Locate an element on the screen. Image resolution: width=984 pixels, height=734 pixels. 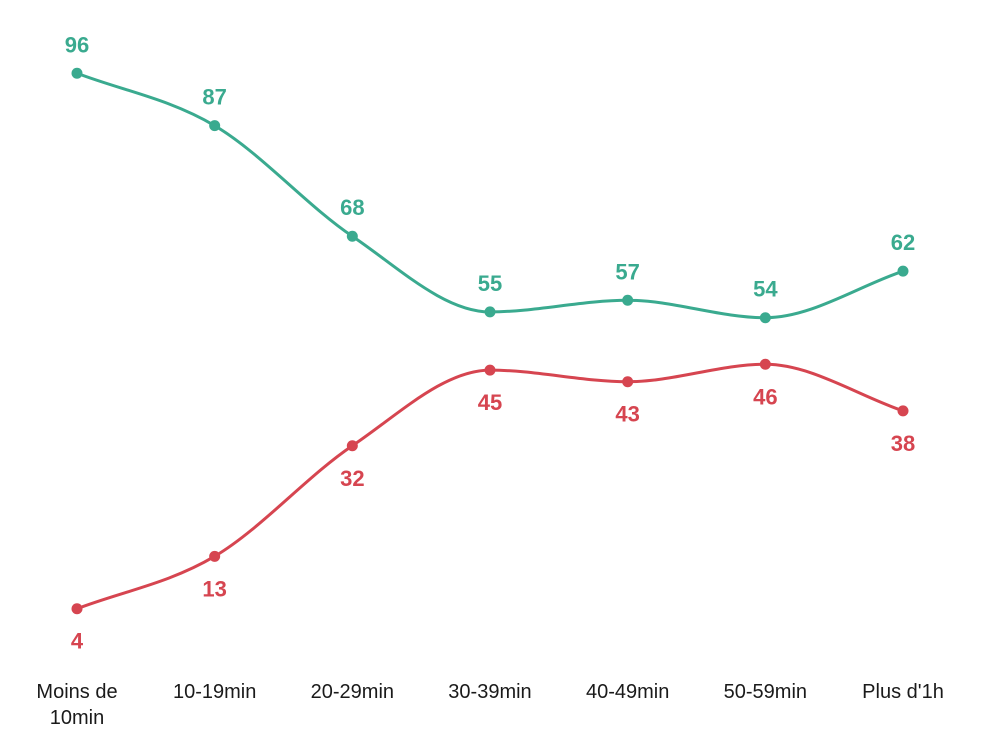
x-tick-label-4: 30-39min is located at coordinates (489, 692).